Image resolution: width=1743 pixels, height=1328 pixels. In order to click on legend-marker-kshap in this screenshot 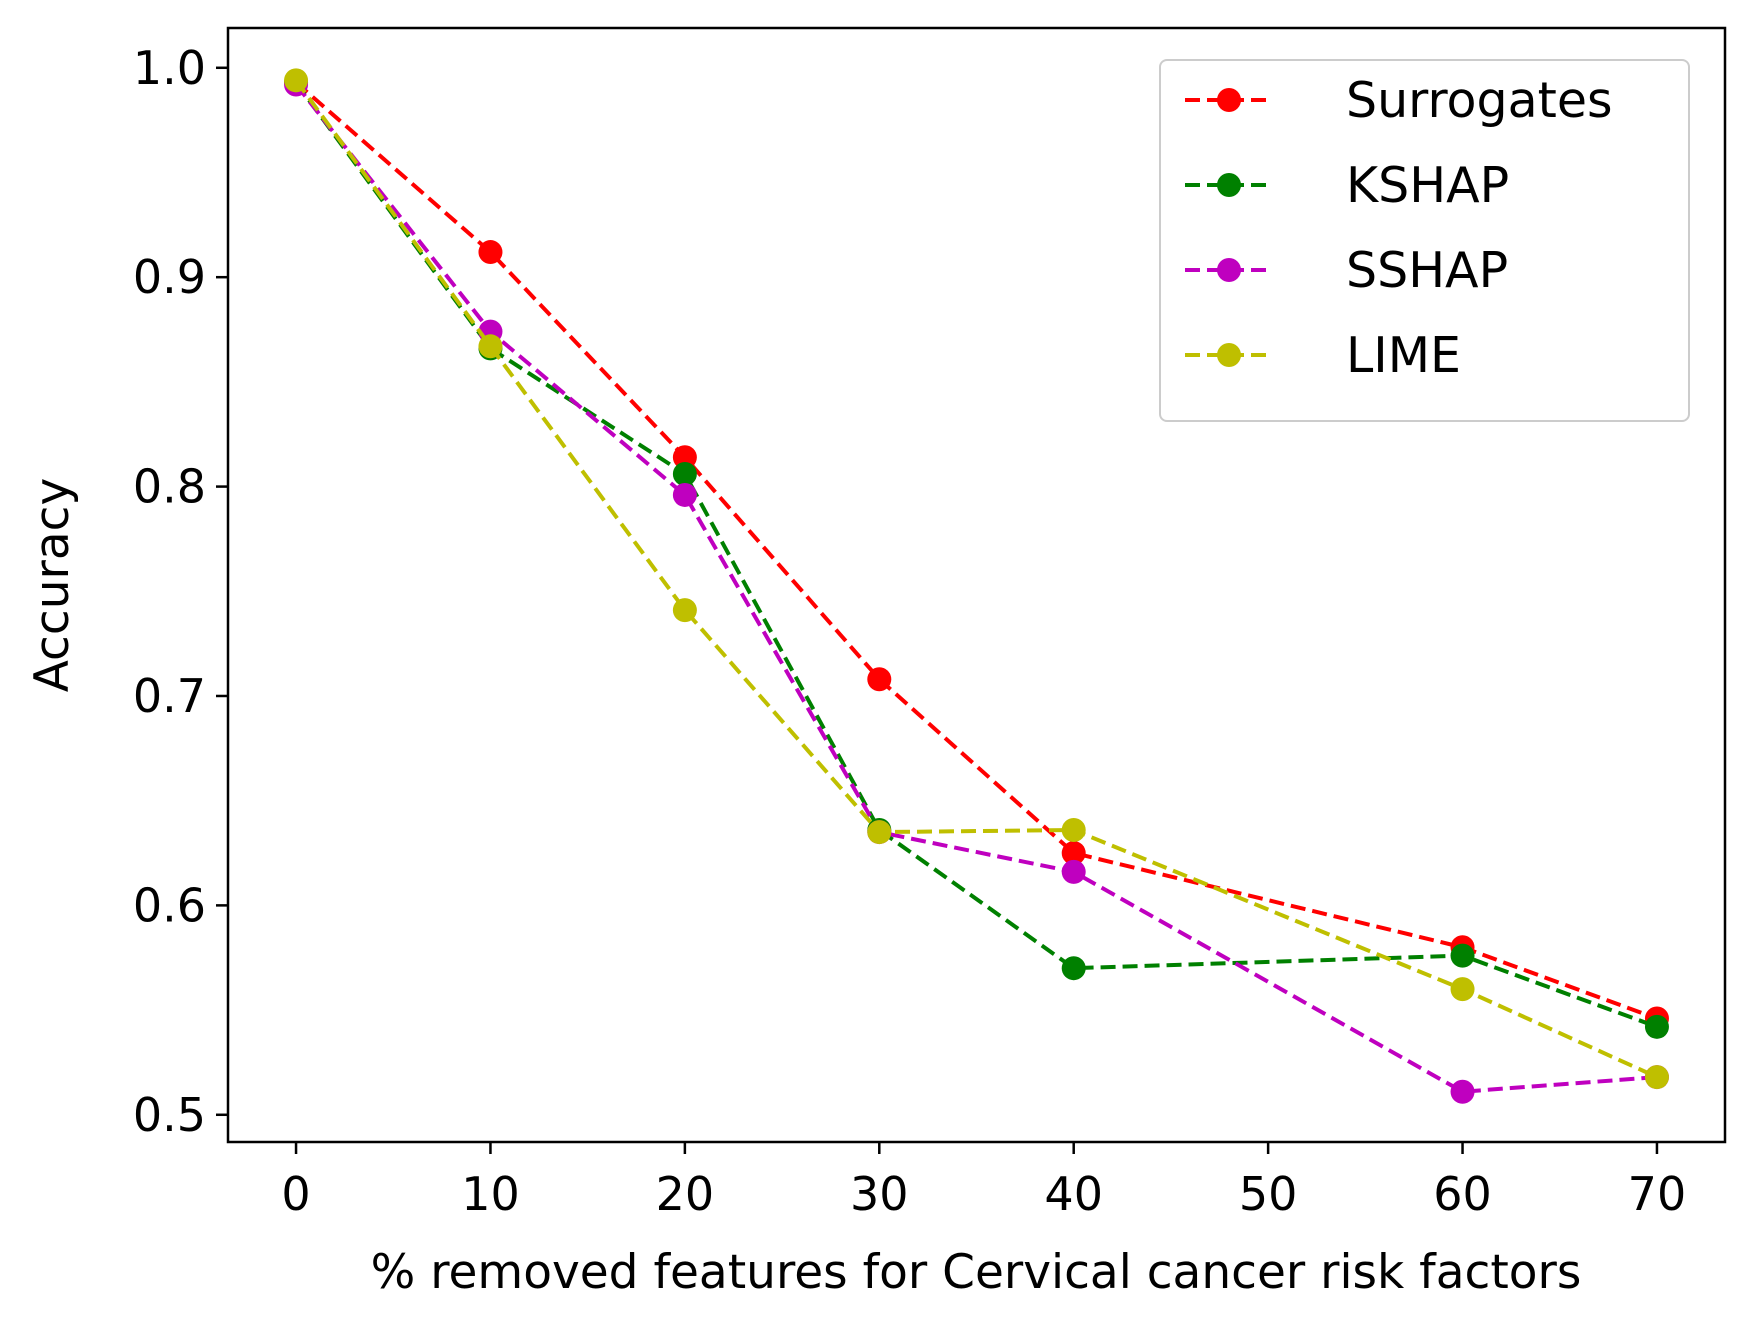, I will do `click(1229, 185)`.